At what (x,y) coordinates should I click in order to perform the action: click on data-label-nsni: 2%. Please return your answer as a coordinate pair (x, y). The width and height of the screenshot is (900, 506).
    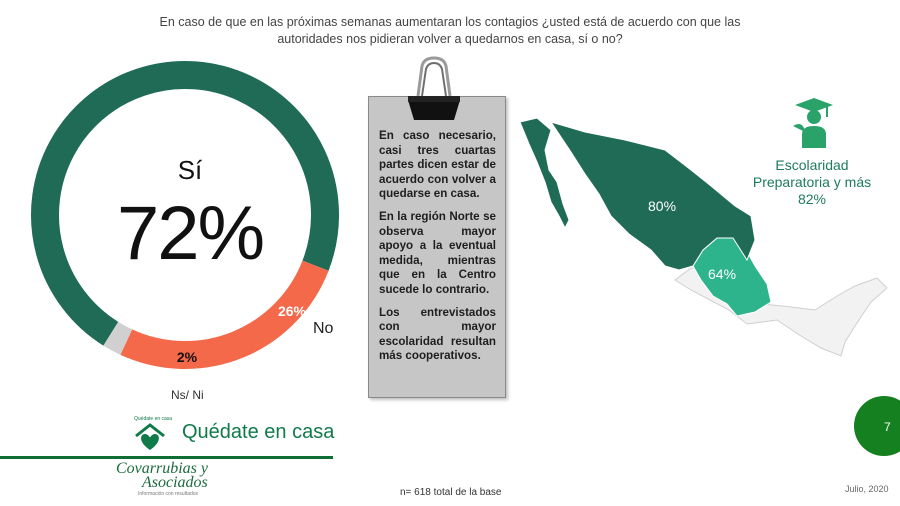
    Looking at the image, I should click on (187, 357).